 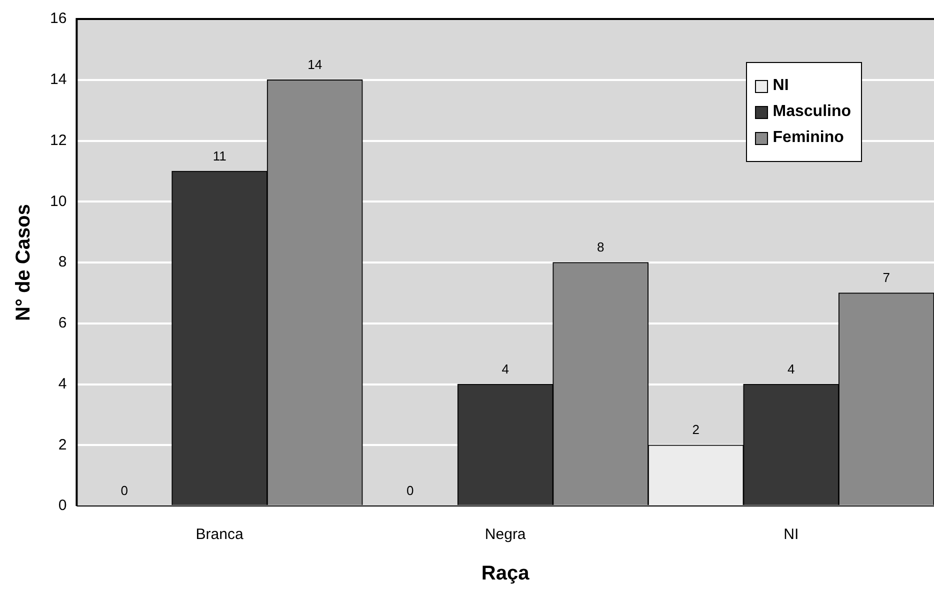 What do you see at coordinates (62, 445) in the screenshot?
I see `y-tick-label: 2` at bounding box center [62, 445].